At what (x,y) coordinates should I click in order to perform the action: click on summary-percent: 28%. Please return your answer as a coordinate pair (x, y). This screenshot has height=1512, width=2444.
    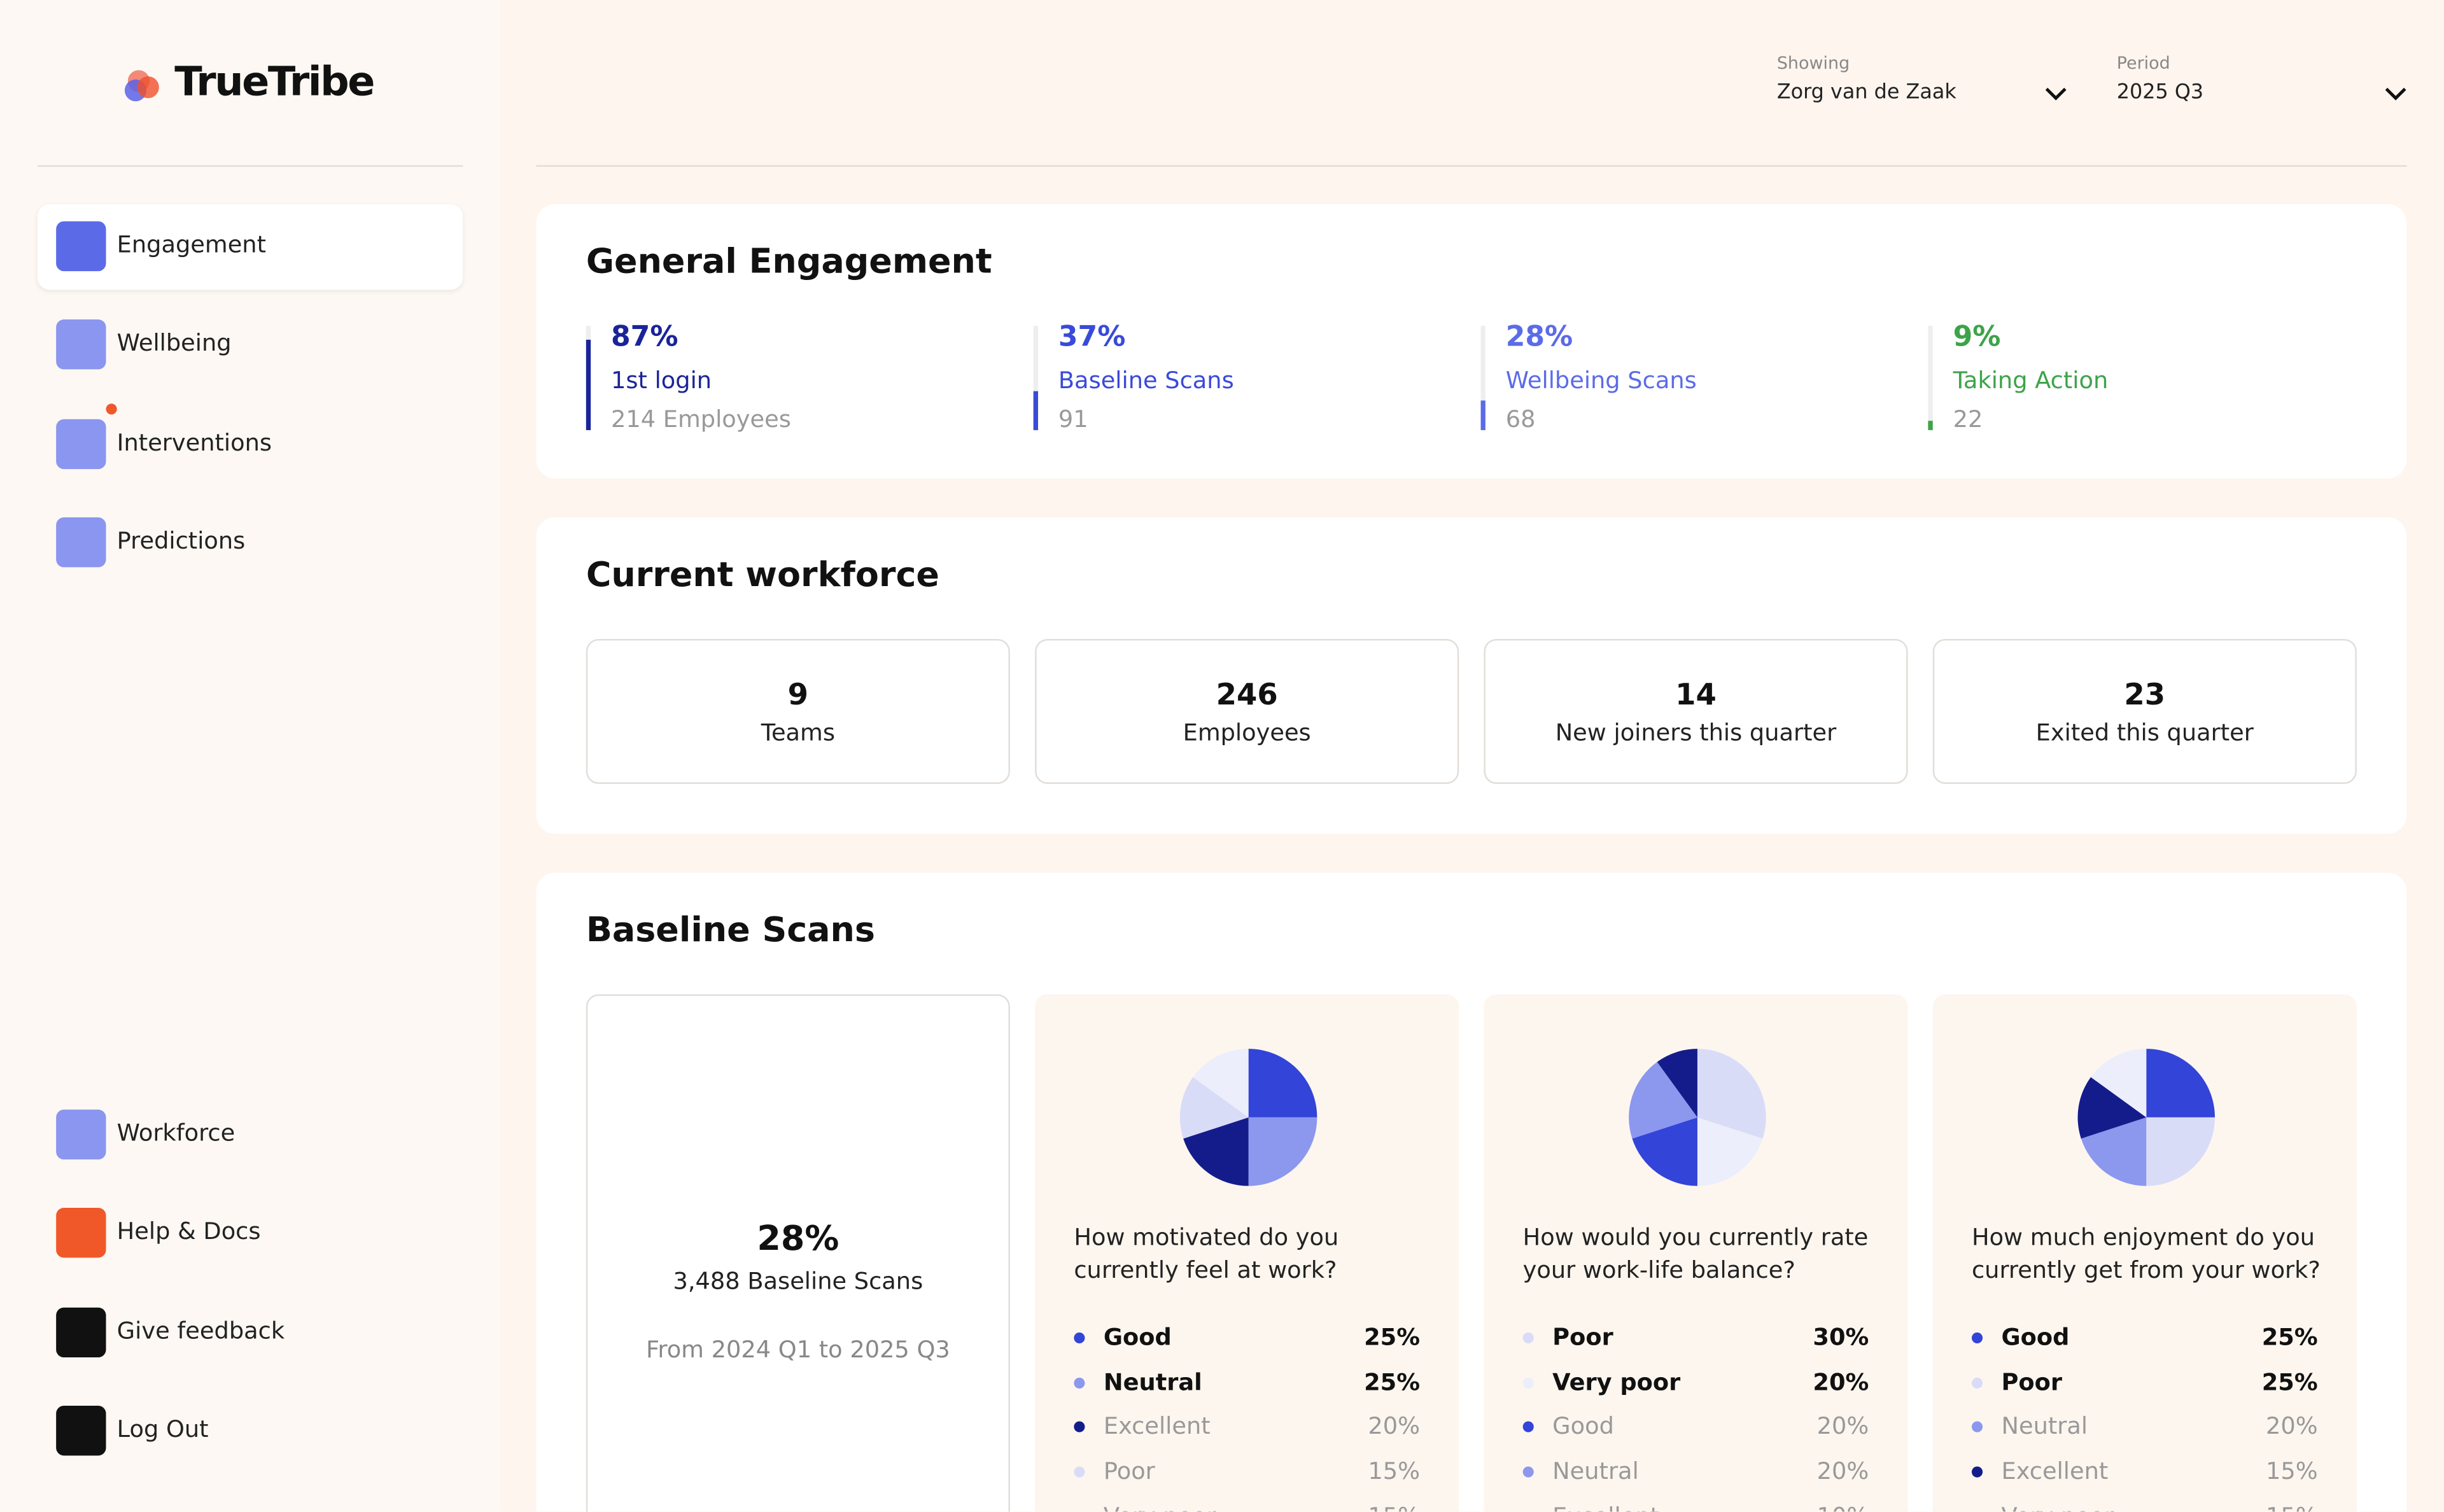
    Looking at the image, I should click on (798, 1239).